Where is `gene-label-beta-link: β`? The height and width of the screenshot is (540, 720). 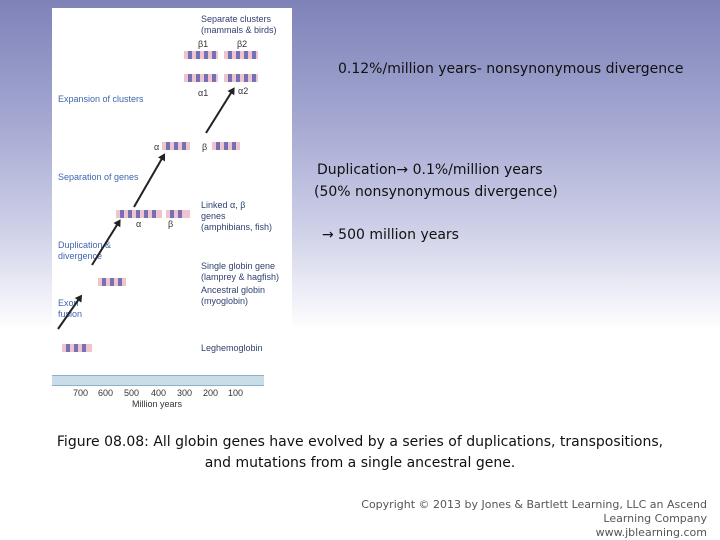 gene-label-beta-link: β is located at coordinates (171, 224).